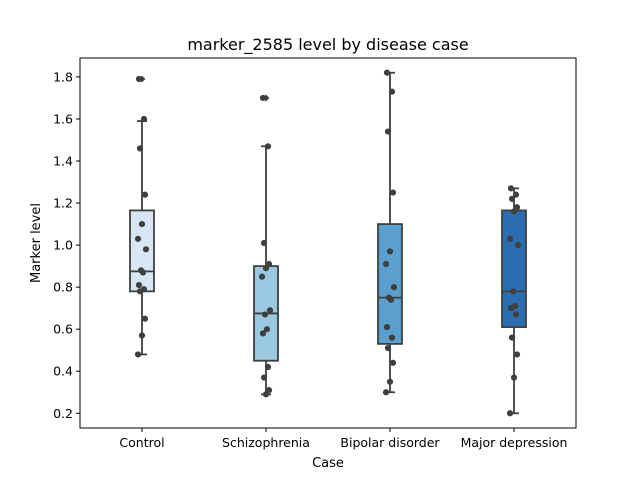 The width and height of the screenshot is (640, 480). What do you see at coordinates (36, 243) in the screenshot?
I see `y-axis-label: Marker level` at bounding box center [36, 243].